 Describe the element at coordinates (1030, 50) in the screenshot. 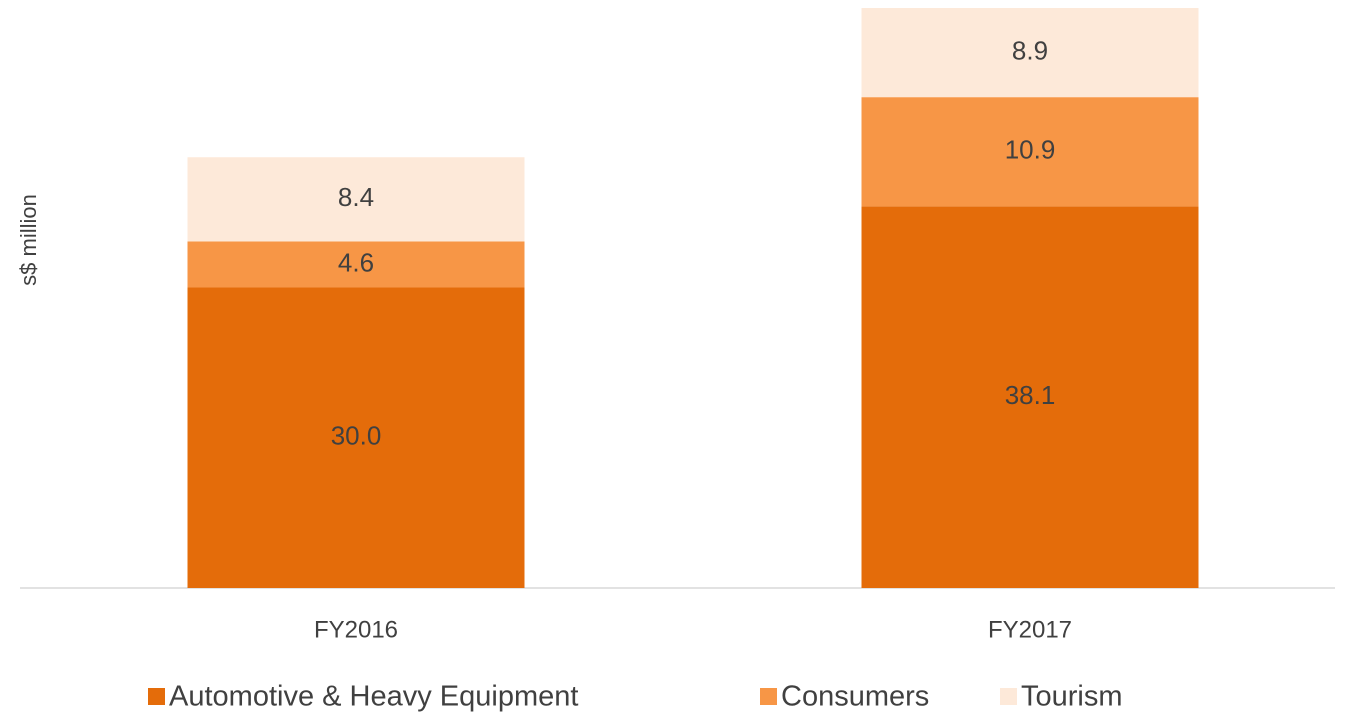

I see `data-label: 8.9` at that location.